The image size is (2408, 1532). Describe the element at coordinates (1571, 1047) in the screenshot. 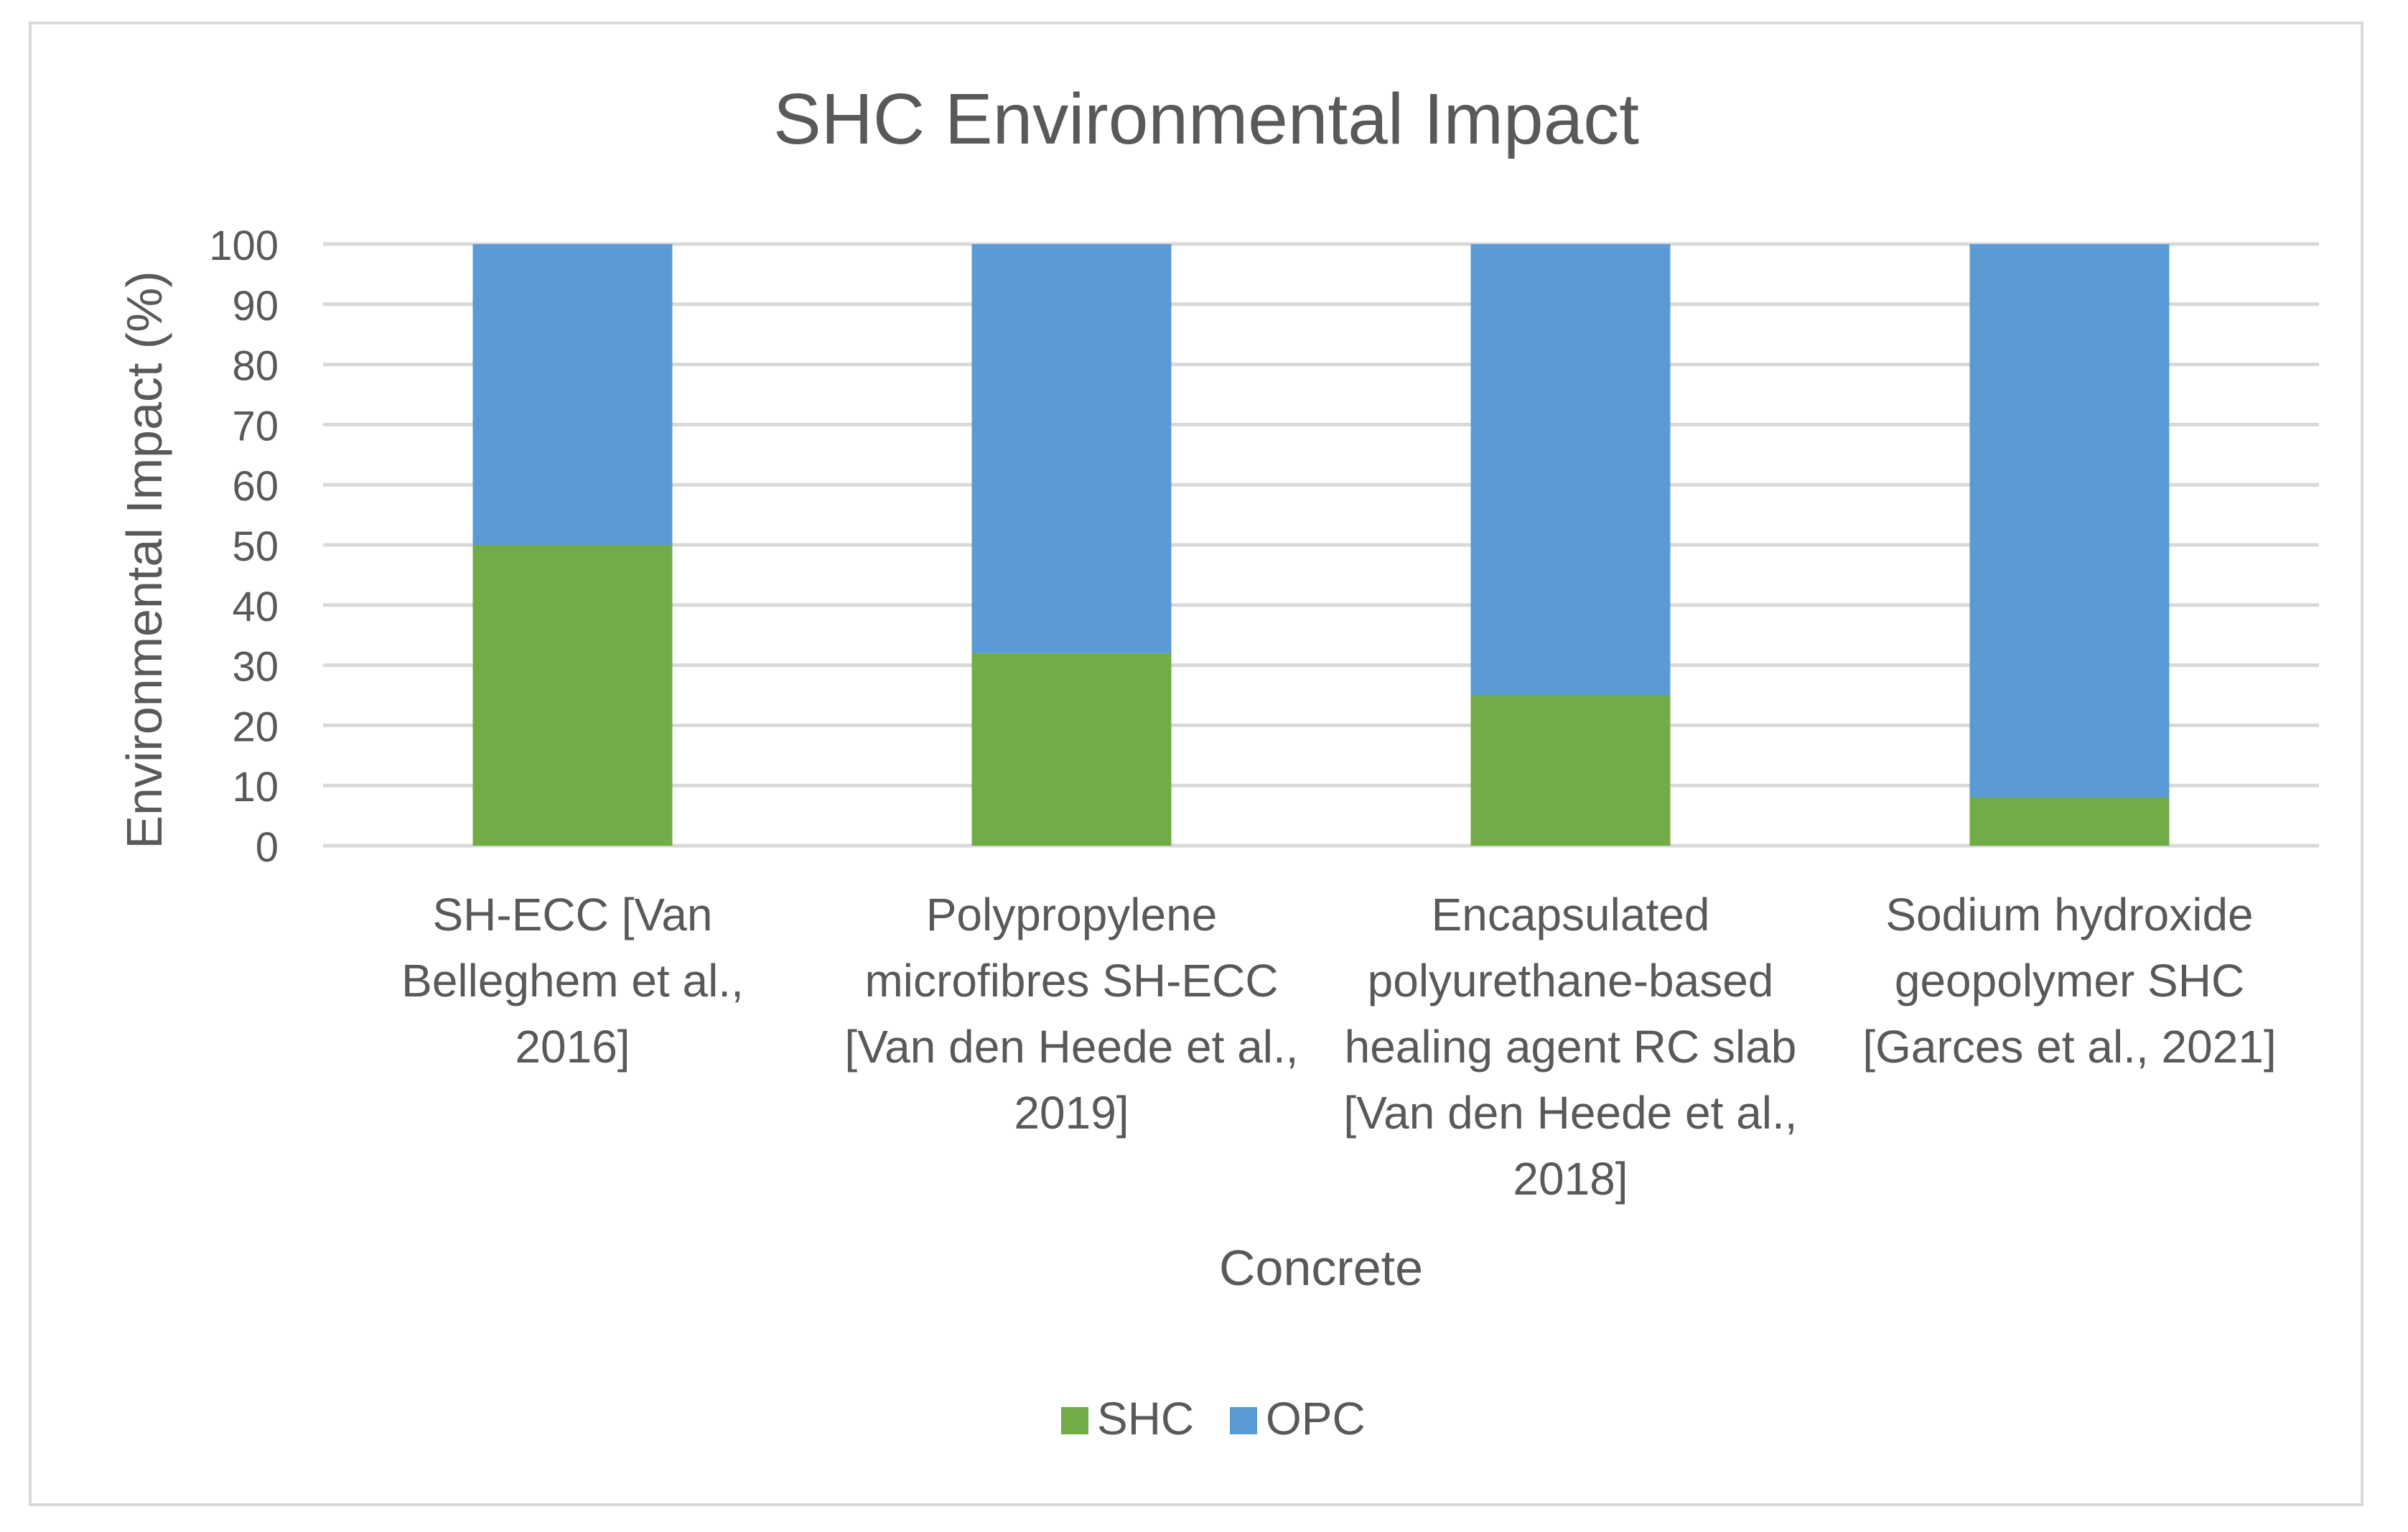

I see `x-tick-label: healing agent RC slab` at that location.